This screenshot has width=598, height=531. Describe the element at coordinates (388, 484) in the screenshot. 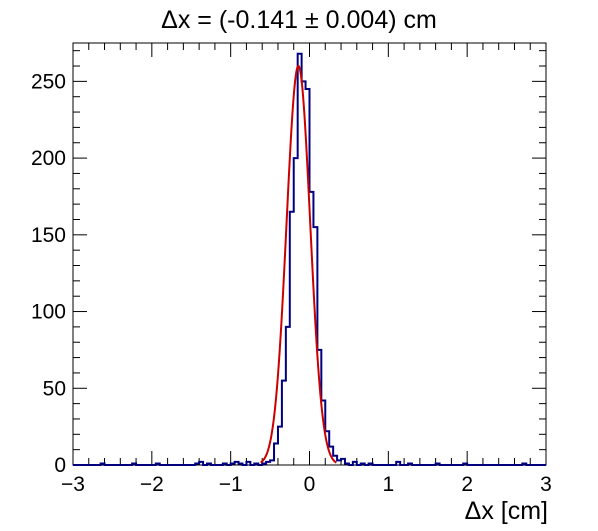

I see `x-tick-label: 1` at that location.